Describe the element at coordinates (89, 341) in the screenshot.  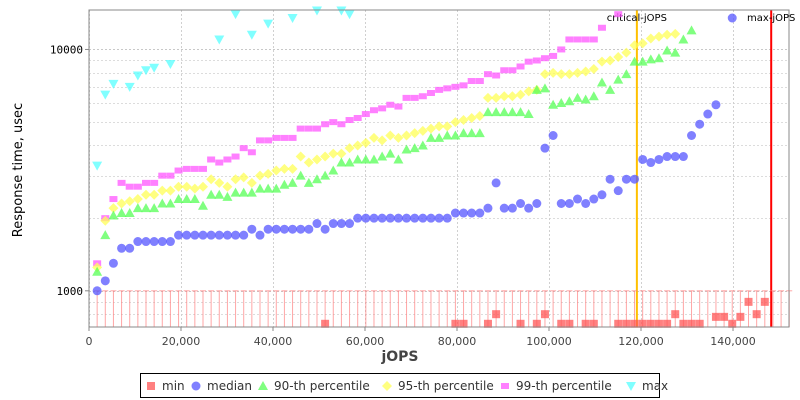
I see `x-tick-label: 0` at that location.